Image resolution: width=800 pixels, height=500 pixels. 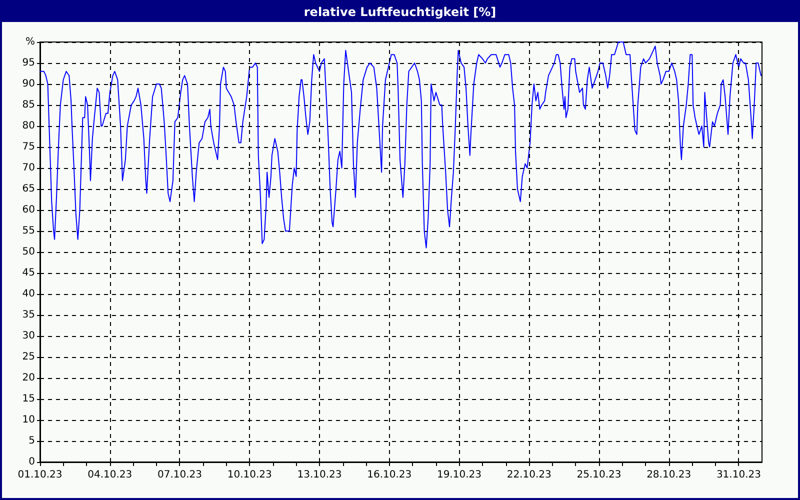 I want to click on y-tick-label: 5, so click(x=31, y=441).